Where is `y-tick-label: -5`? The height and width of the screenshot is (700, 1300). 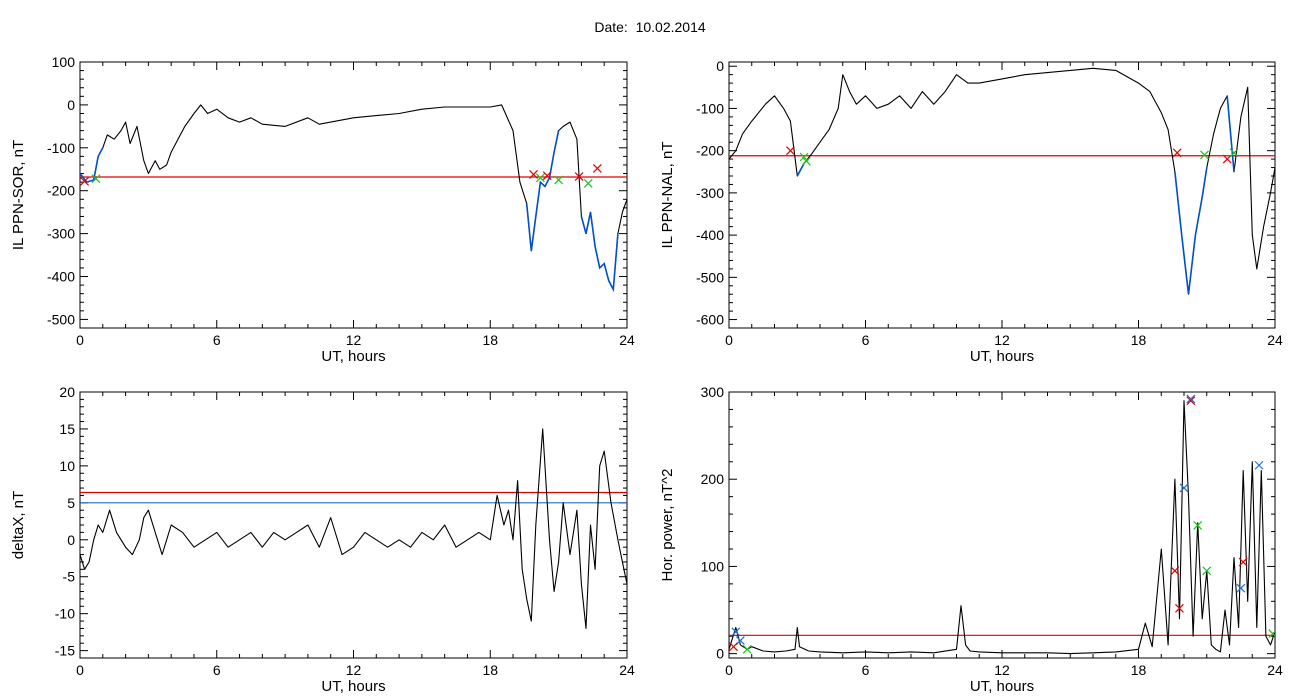
y-tick-label: -5 is located at coordinates (69, 577).